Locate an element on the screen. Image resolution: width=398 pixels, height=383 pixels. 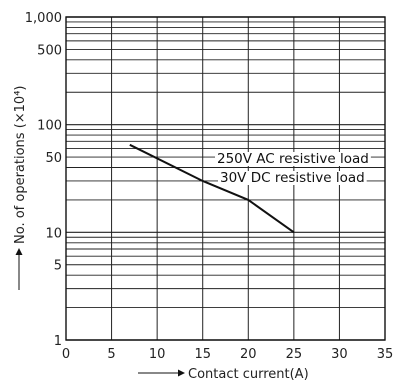
x-tick-label: 5 is located at coordinates (111, 354).